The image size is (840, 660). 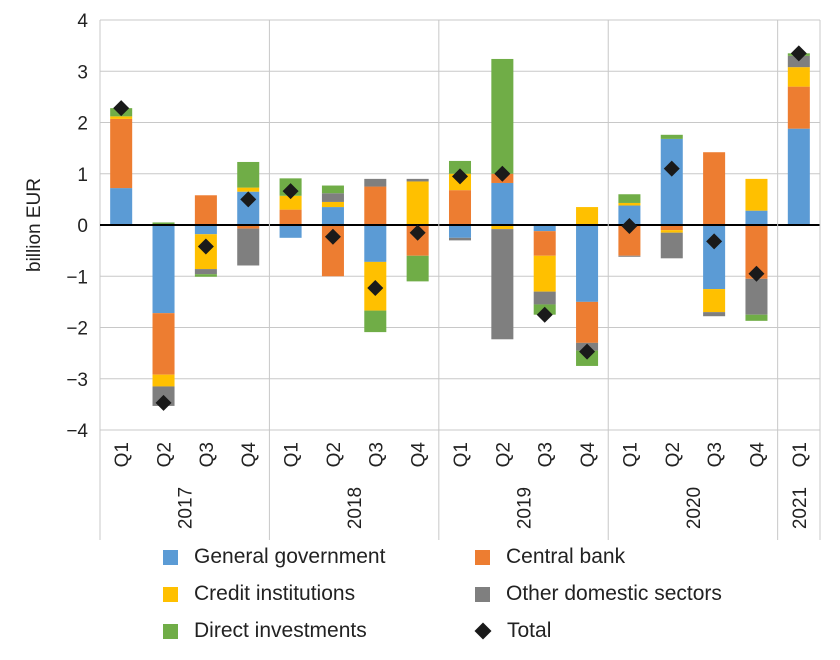 I want to click on y-axis-ticks: 4 3 2 1 0 −1 −2 −3 −4, so click(x=77, y=226).